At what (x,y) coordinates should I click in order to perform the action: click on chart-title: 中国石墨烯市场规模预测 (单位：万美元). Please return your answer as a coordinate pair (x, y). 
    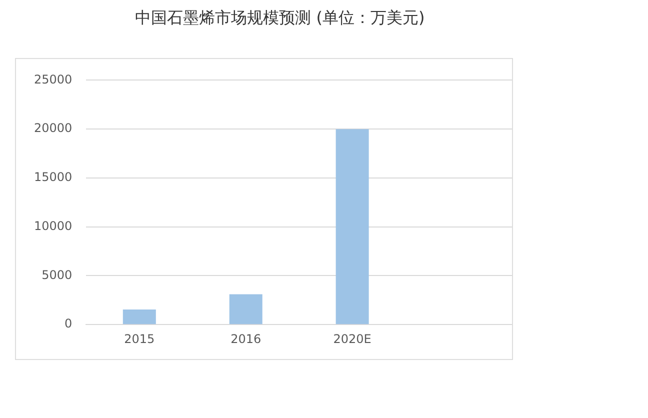
    Looking at the image, I should click on (280, 18).